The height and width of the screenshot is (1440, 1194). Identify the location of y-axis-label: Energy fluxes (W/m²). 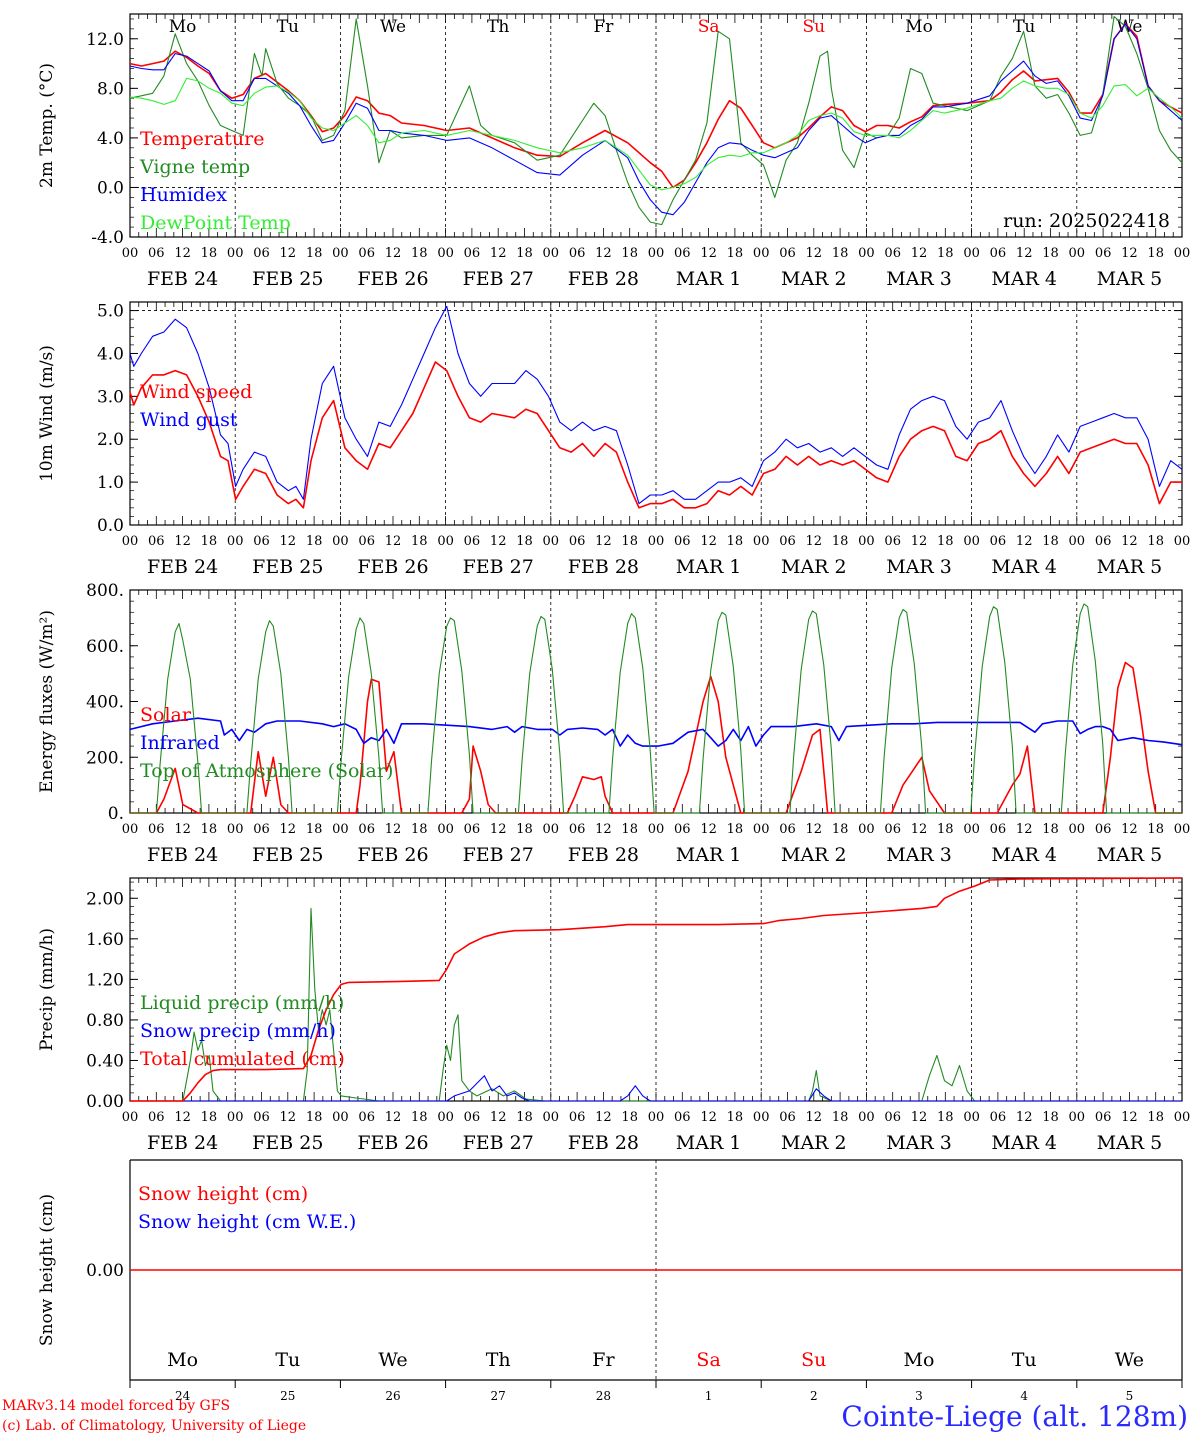
(47, 701).